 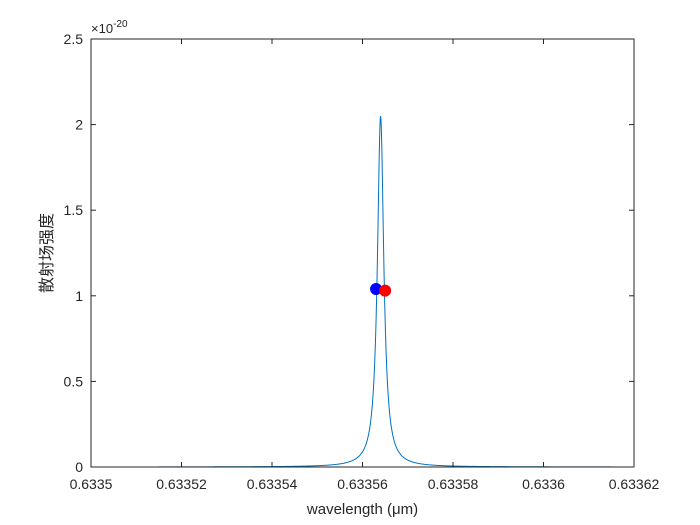 I want to click on y-tick-label: 1.5, so click(x=74, y=210).